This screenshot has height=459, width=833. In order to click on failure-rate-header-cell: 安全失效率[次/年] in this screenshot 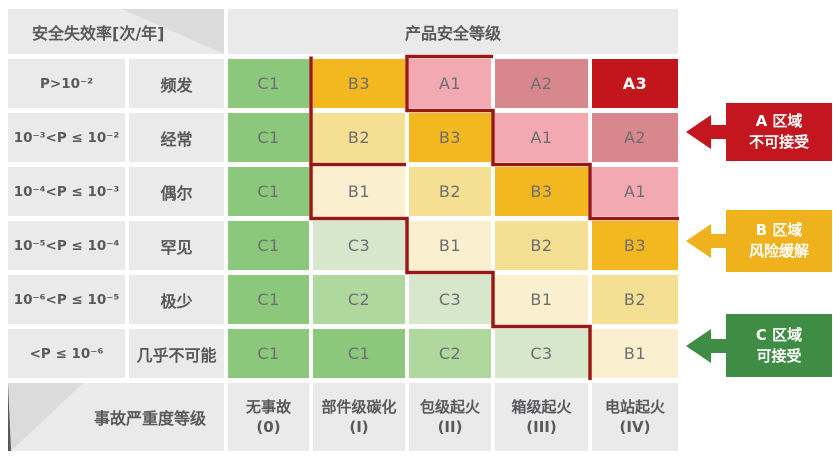, I will do `click(116, 31)`.